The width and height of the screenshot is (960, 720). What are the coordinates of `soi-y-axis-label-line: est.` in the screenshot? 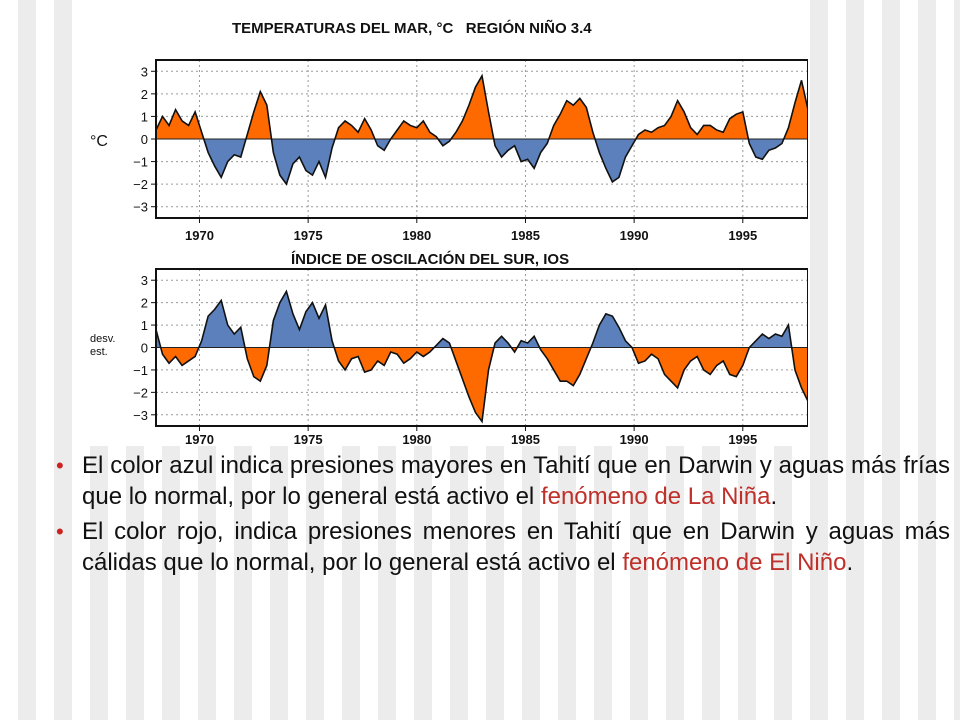 It's located at (99, 352).